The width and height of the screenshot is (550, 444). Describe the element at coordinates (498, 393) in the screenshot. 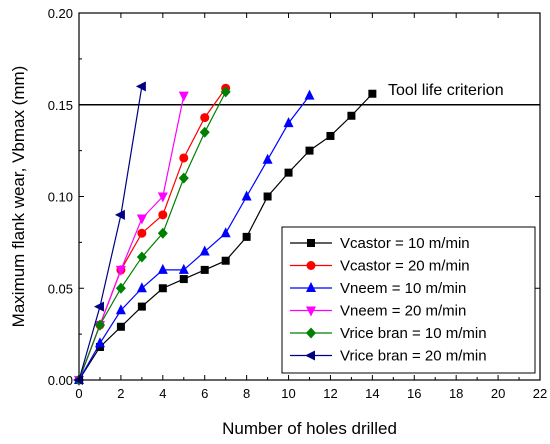

I see `x-tick-label: 20` at that location.